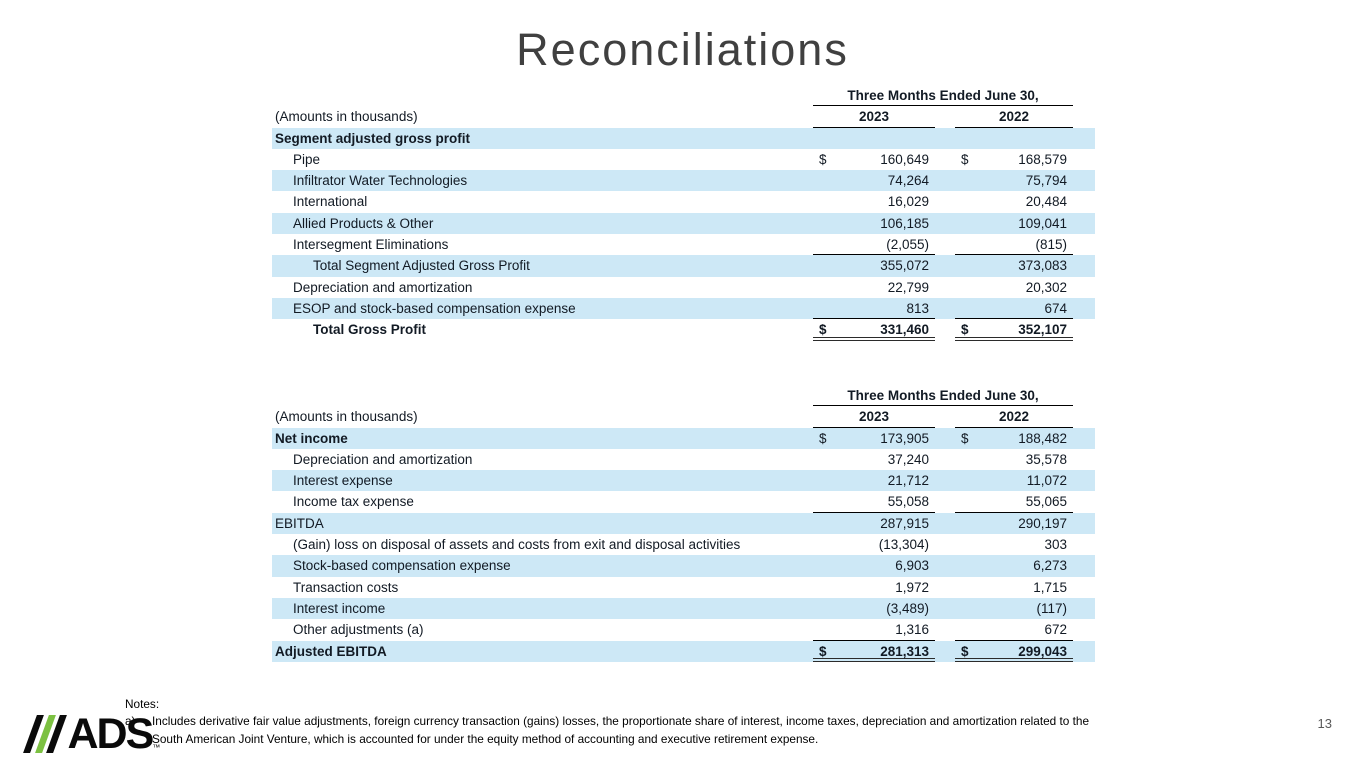 The height and width of the screenshot is (768, 1365). What do you see at coordinates (908, 202) in the screenshot?
I see `value-number: 16,029` at bounding box center [908, 202].